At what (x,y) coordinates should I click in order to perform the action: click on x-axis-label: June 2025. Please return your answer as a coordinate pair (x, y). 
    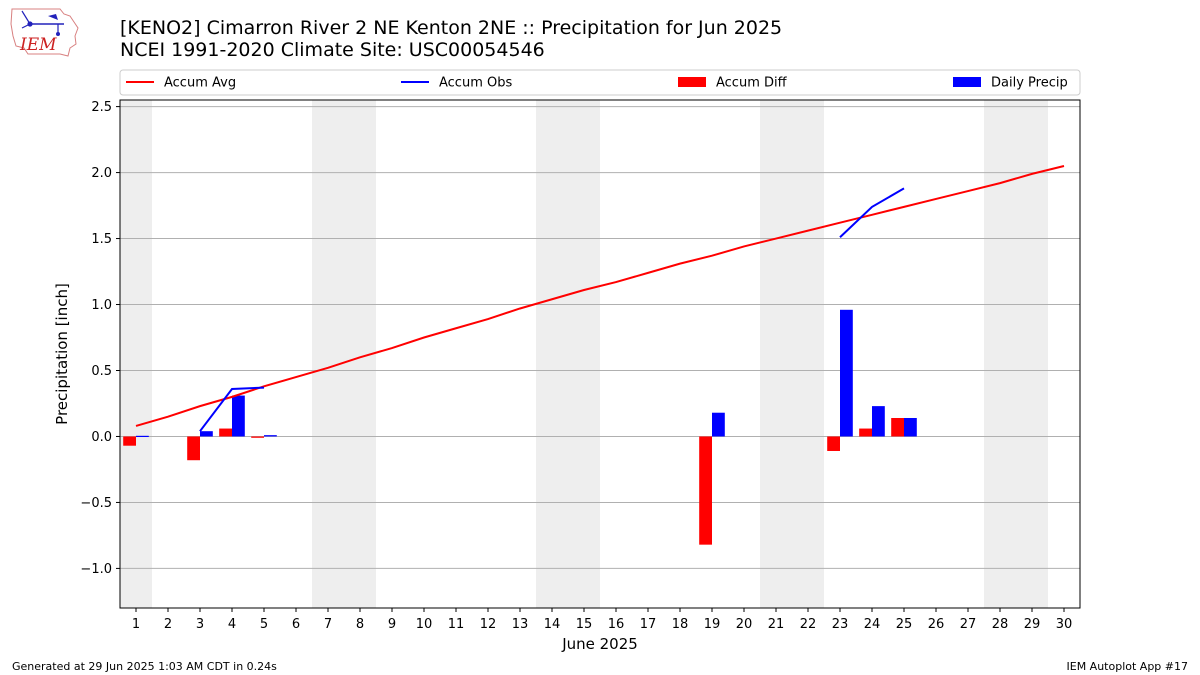
    Looking at the image, I should click on (599, 644).